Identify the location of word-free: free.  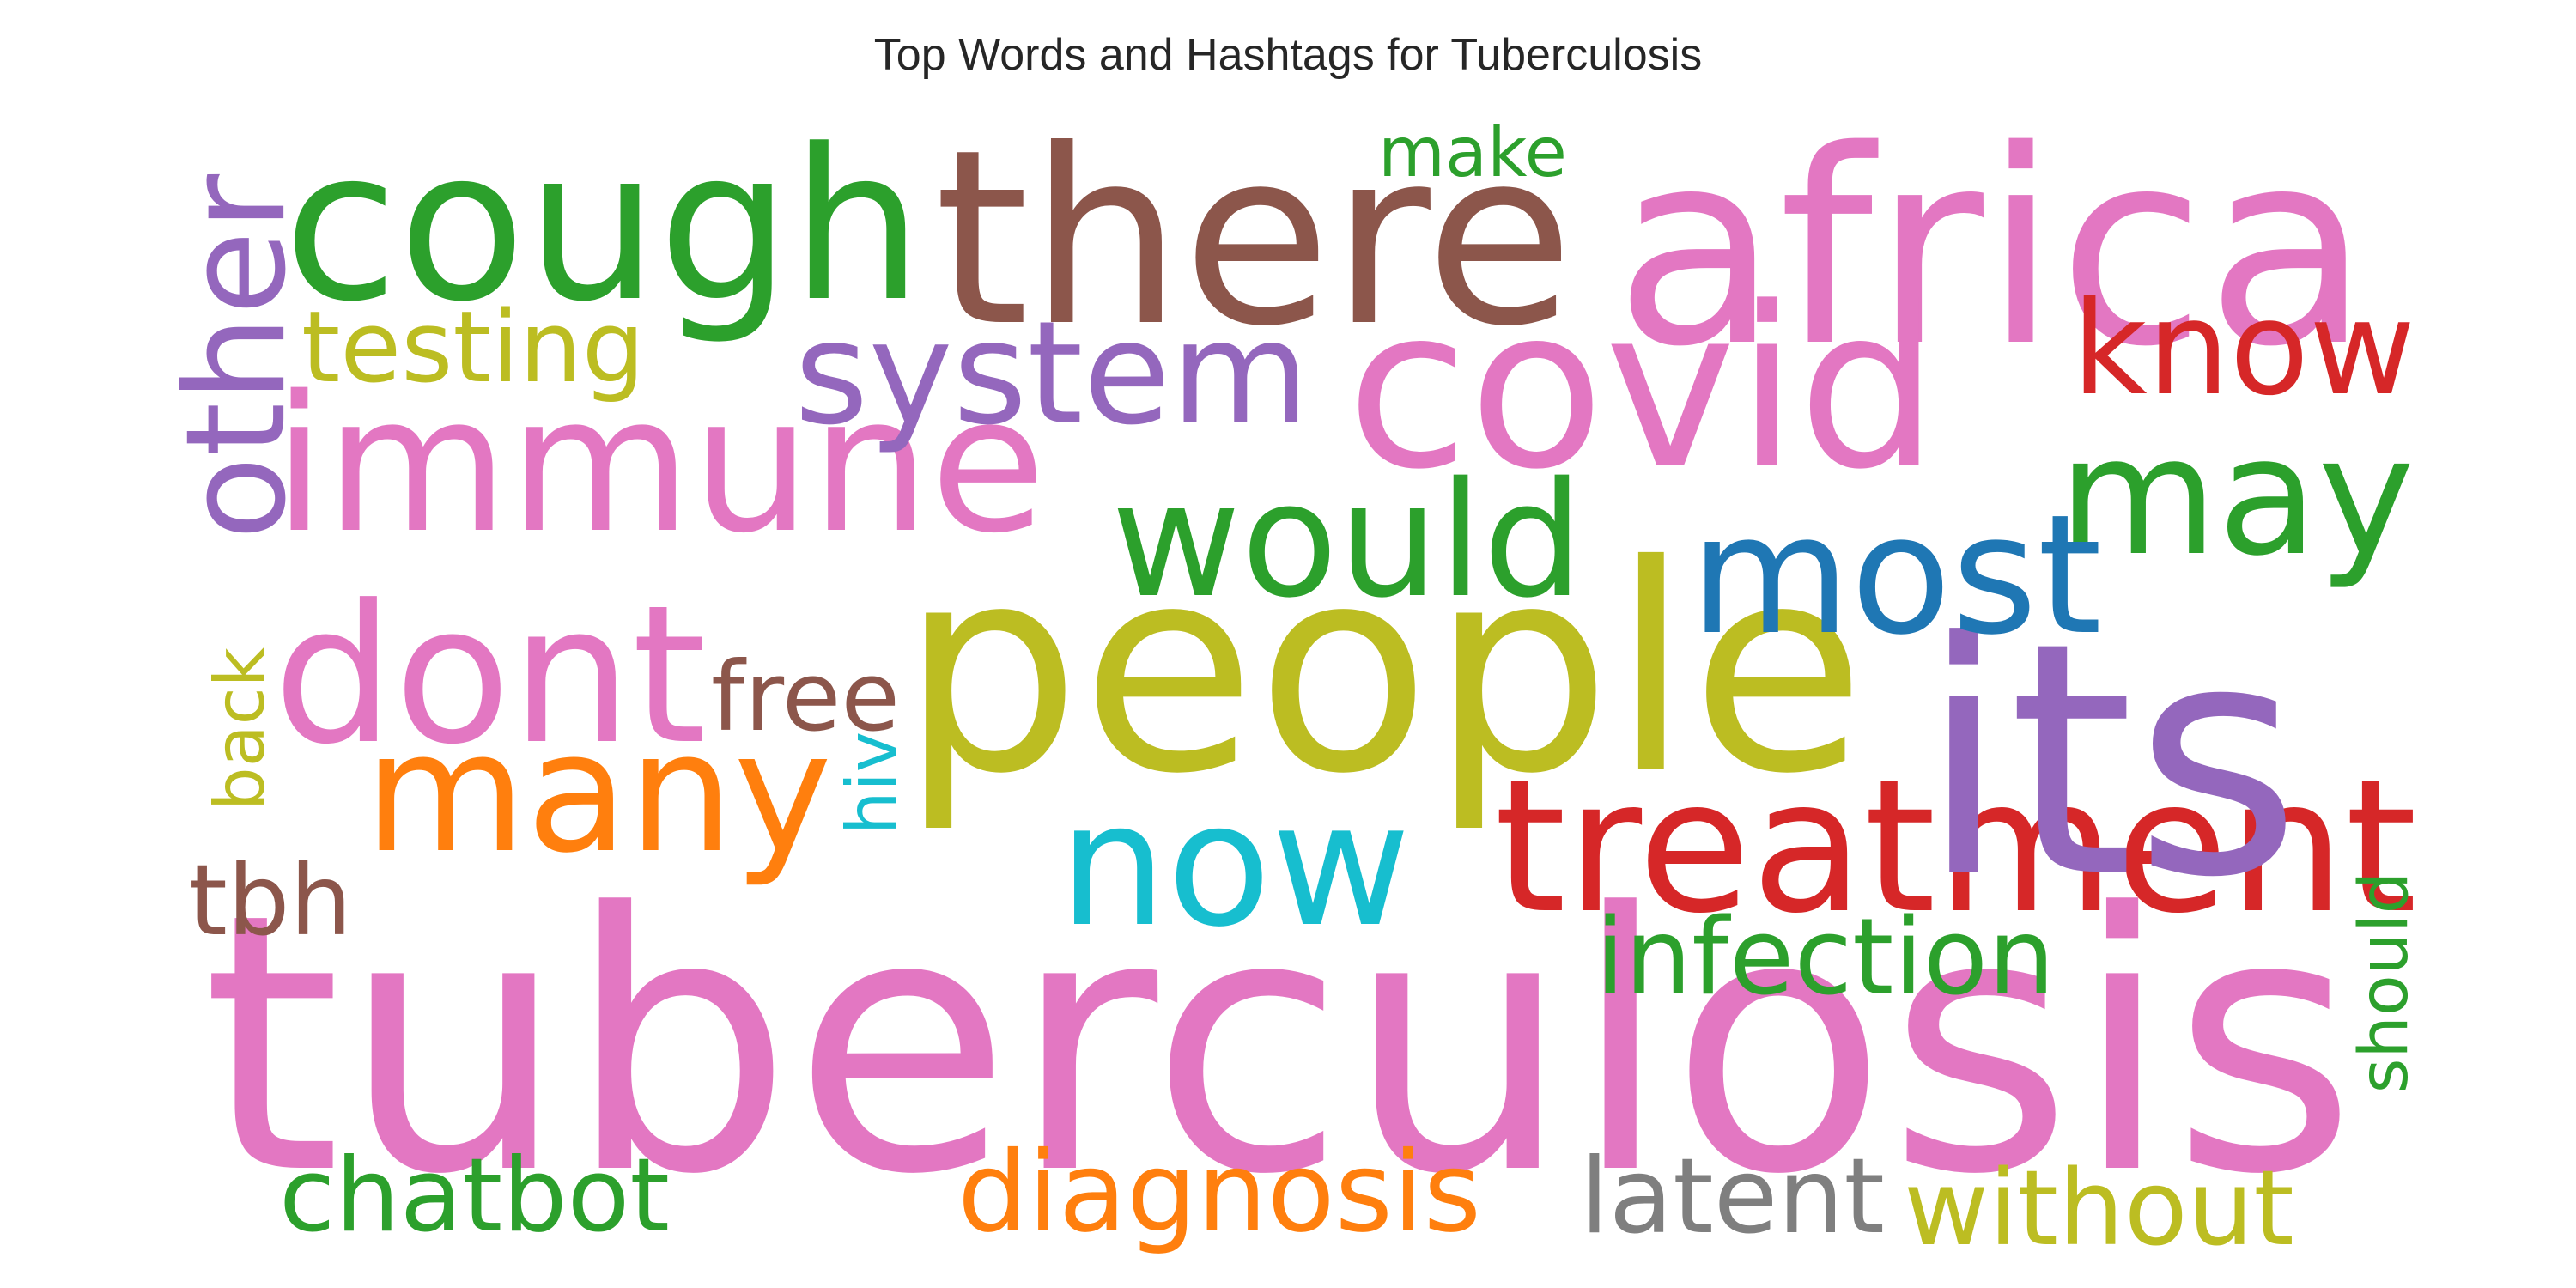
(806, 697).